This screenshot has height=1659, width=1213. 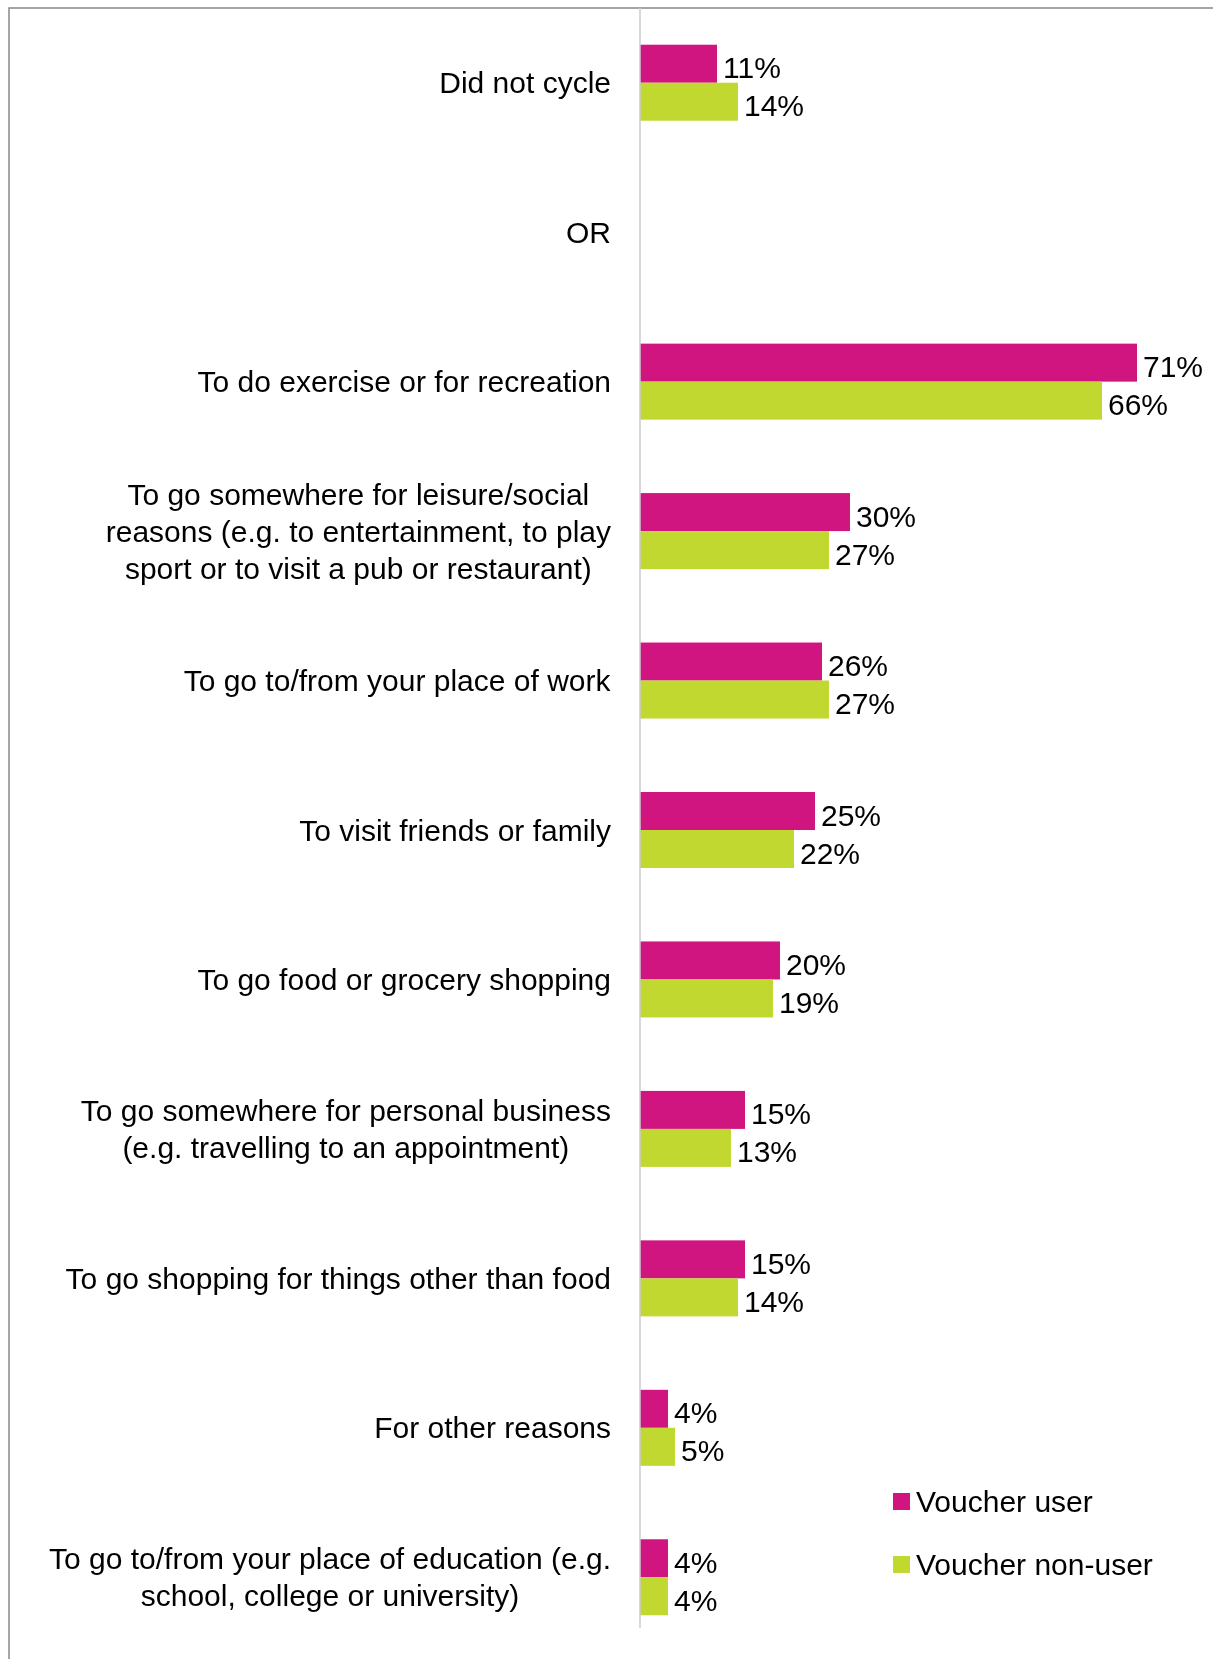 I want to click on data-label: 30%, so click(x=886, y=516).